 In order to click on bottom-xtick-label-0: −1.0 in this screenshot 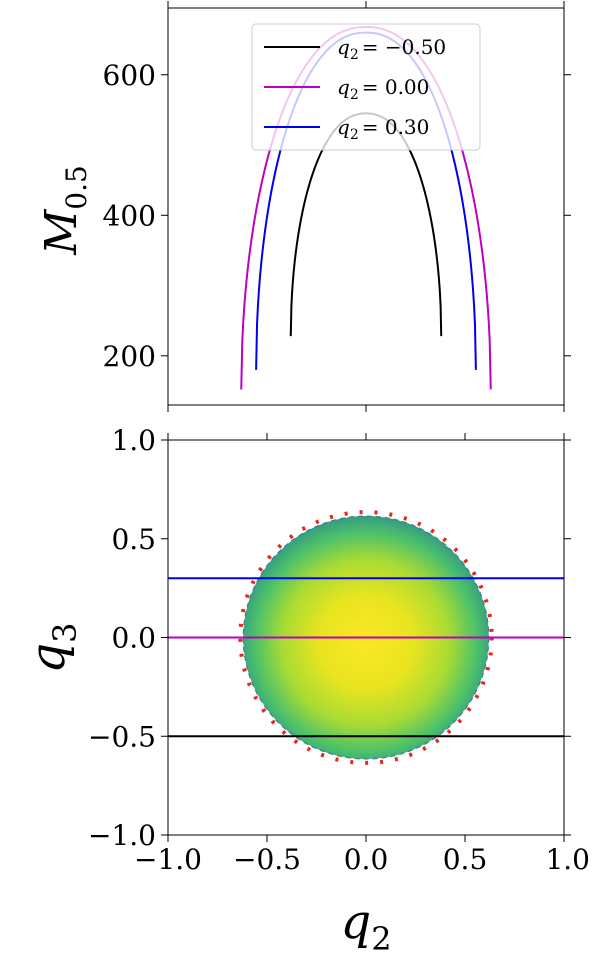, I will do `click(168, 859)`.